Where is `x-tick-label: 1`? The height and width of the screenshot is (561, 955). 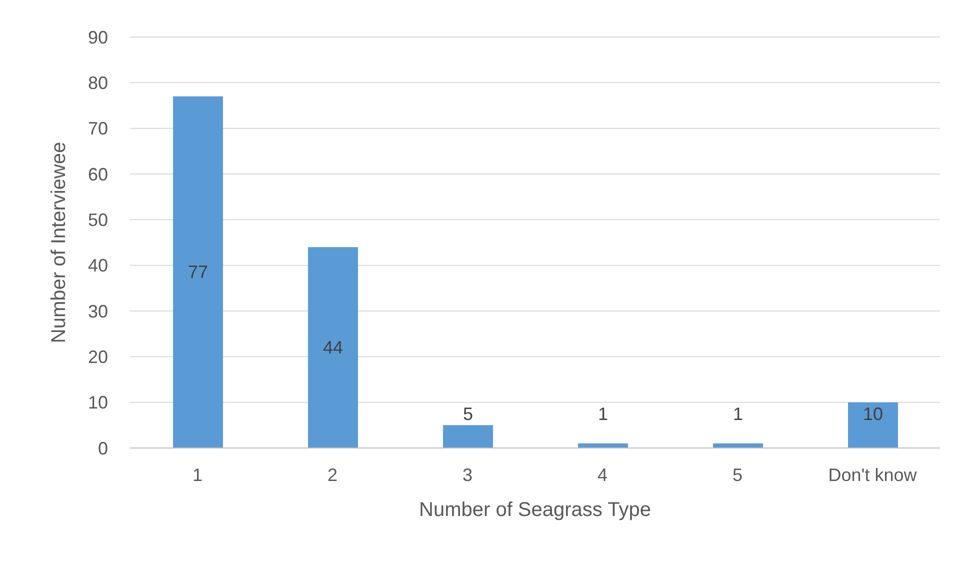
x-tick-label: 1 is located at coordinates (197, 474).